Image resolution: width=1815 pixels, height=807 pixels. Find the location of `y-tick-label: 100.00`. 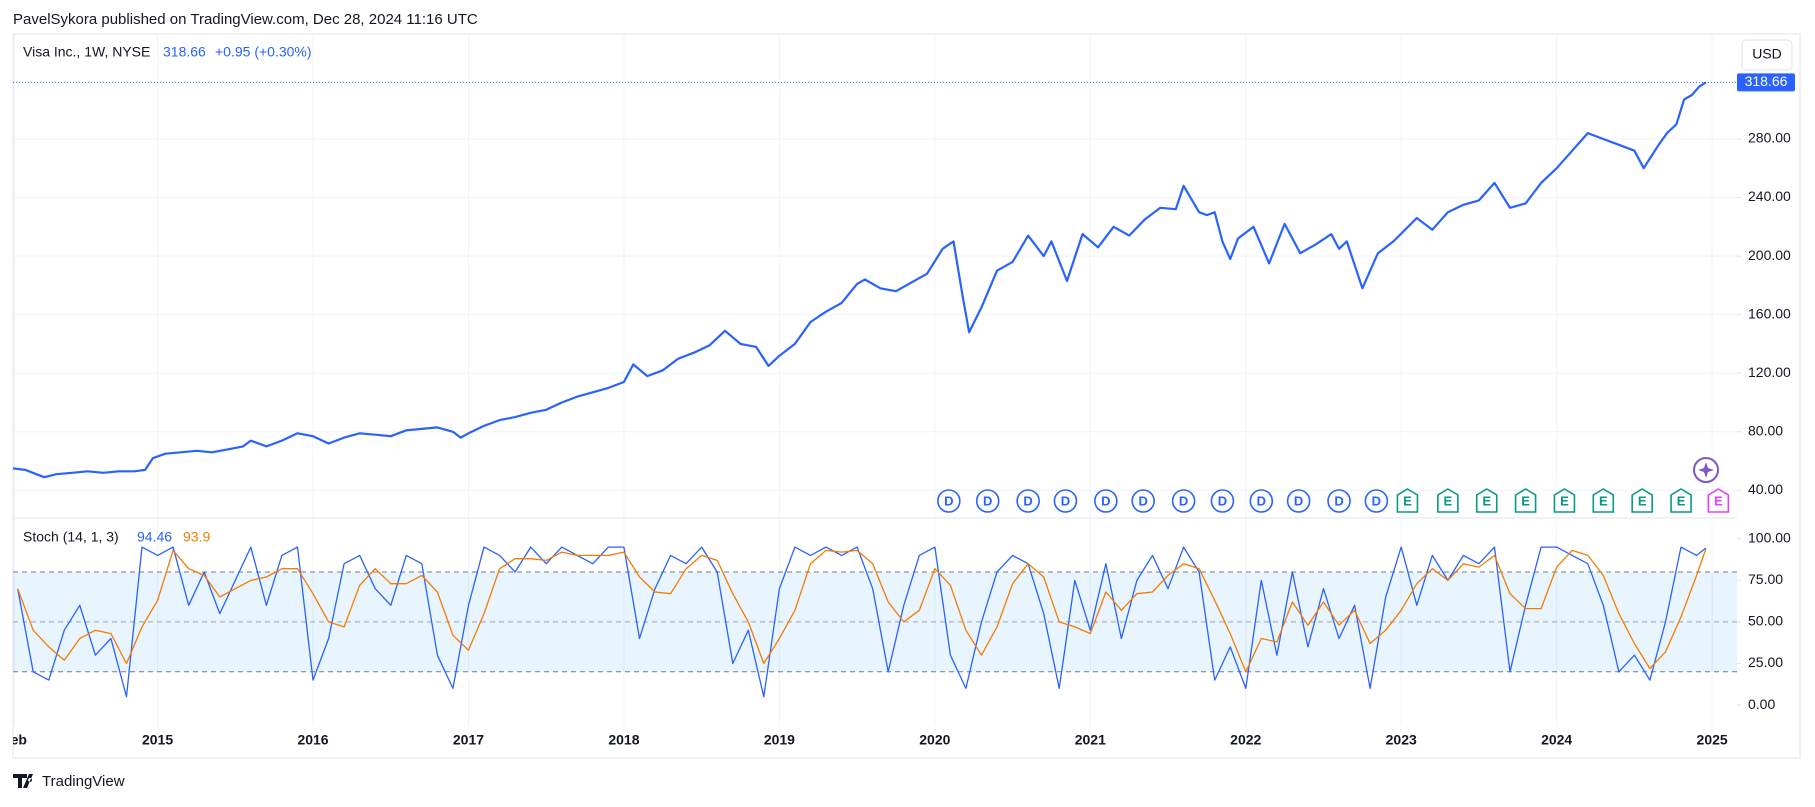

y-tick-label: 100.00 is located at coordinates (1769, 537).